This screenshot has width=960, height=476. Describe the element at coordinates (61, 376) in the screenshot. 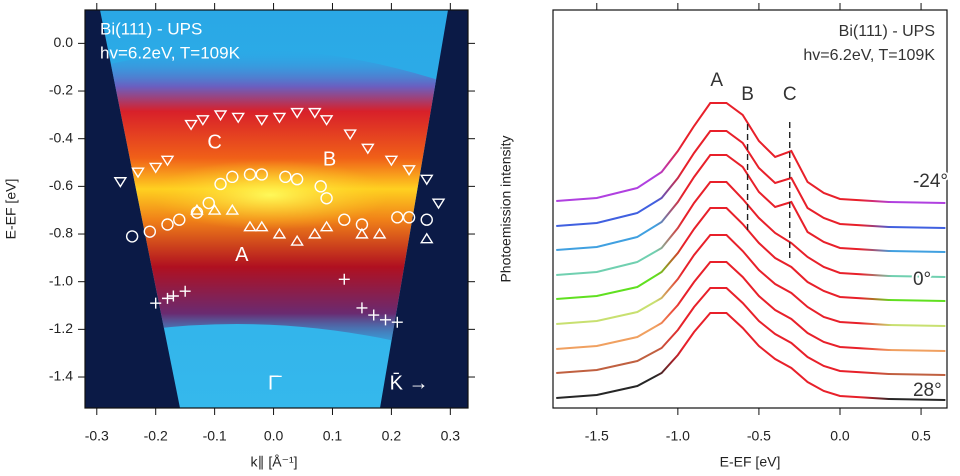

I see `y-tick-label: -1.4` at that location.